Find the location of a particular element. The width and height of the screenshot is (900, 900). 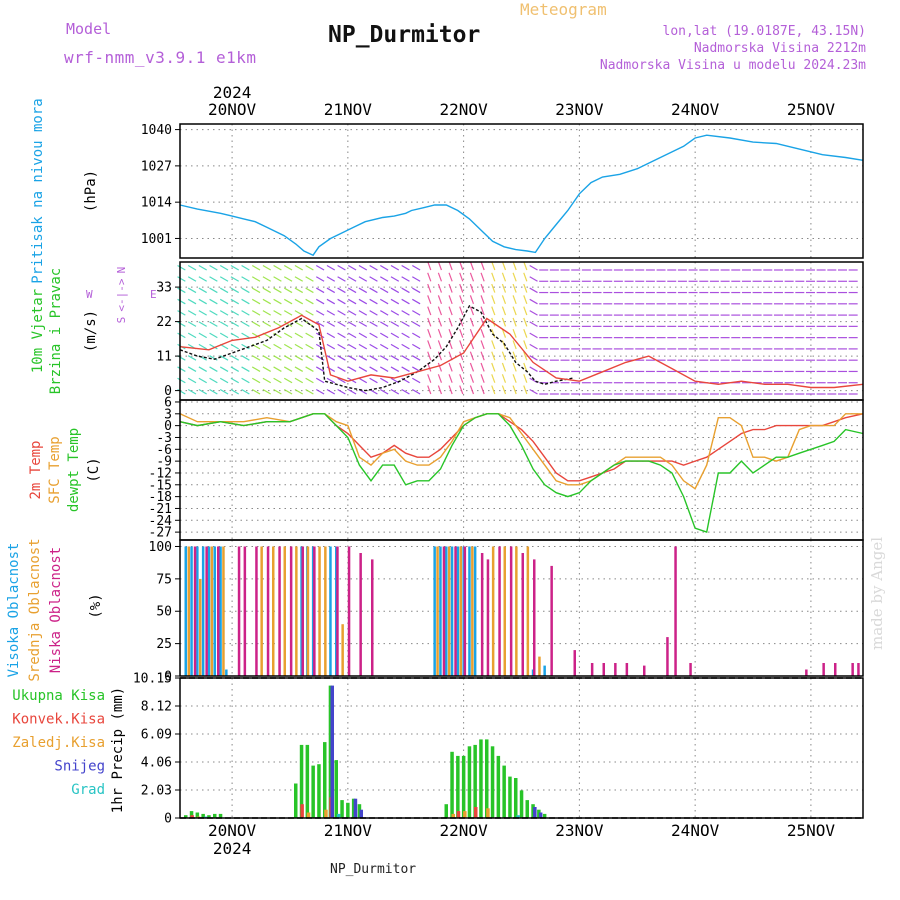

y-tick-label: -9 is located at coordinates (164, 462).